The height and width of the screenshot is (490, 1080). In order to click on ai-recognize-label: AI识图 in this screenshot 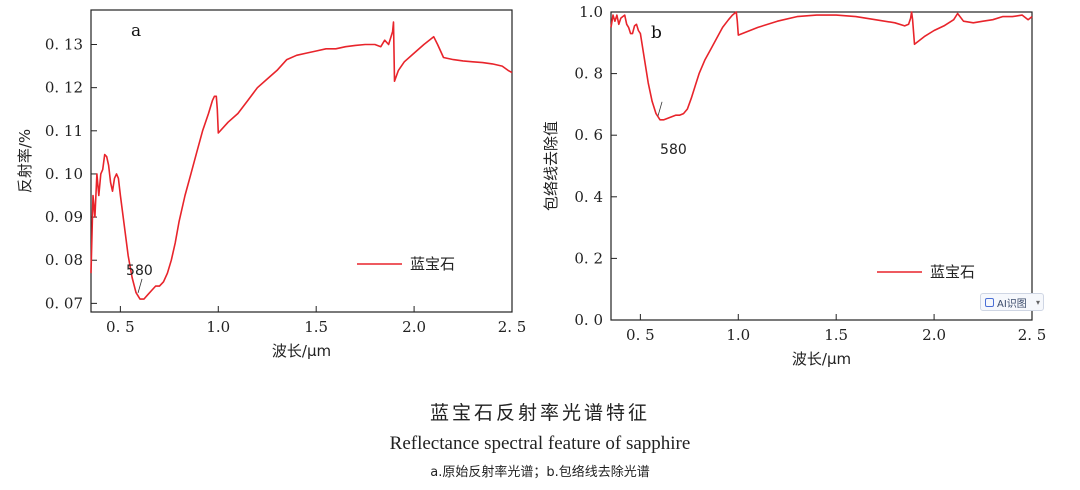, I will do `click(1012, 304)`.